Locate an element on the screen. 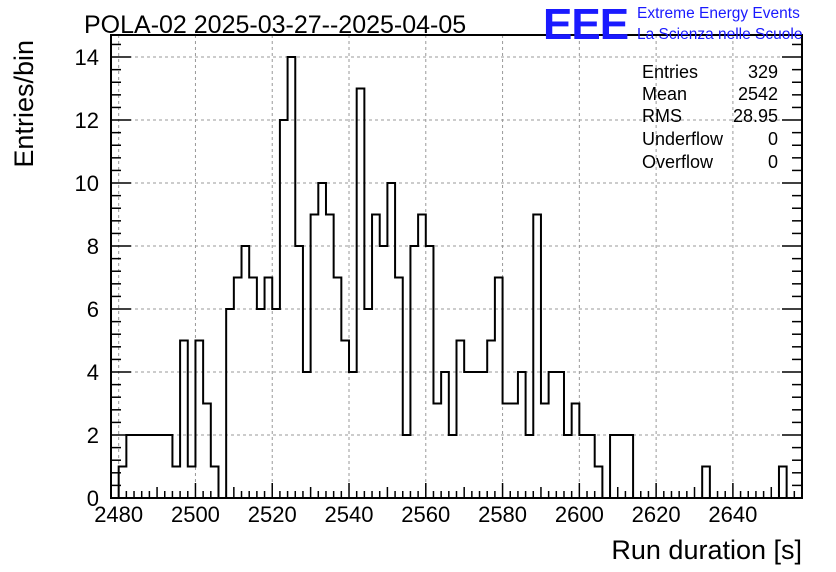  y-tick-label: 4 is located at coordinates (93, 372).